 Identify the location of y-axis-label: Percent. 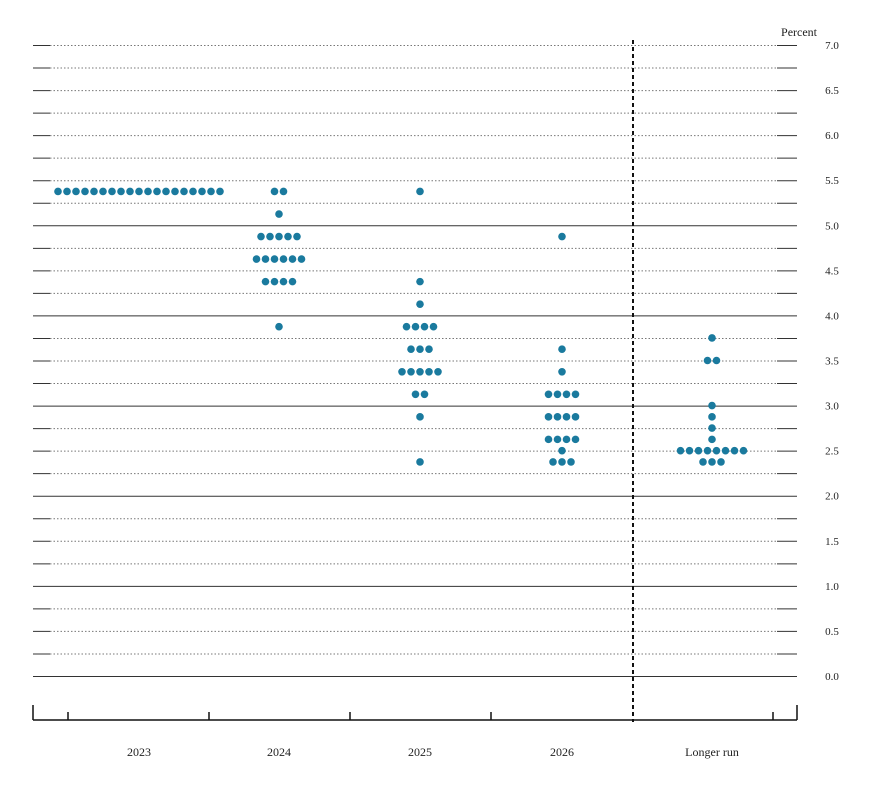
(799, 32).